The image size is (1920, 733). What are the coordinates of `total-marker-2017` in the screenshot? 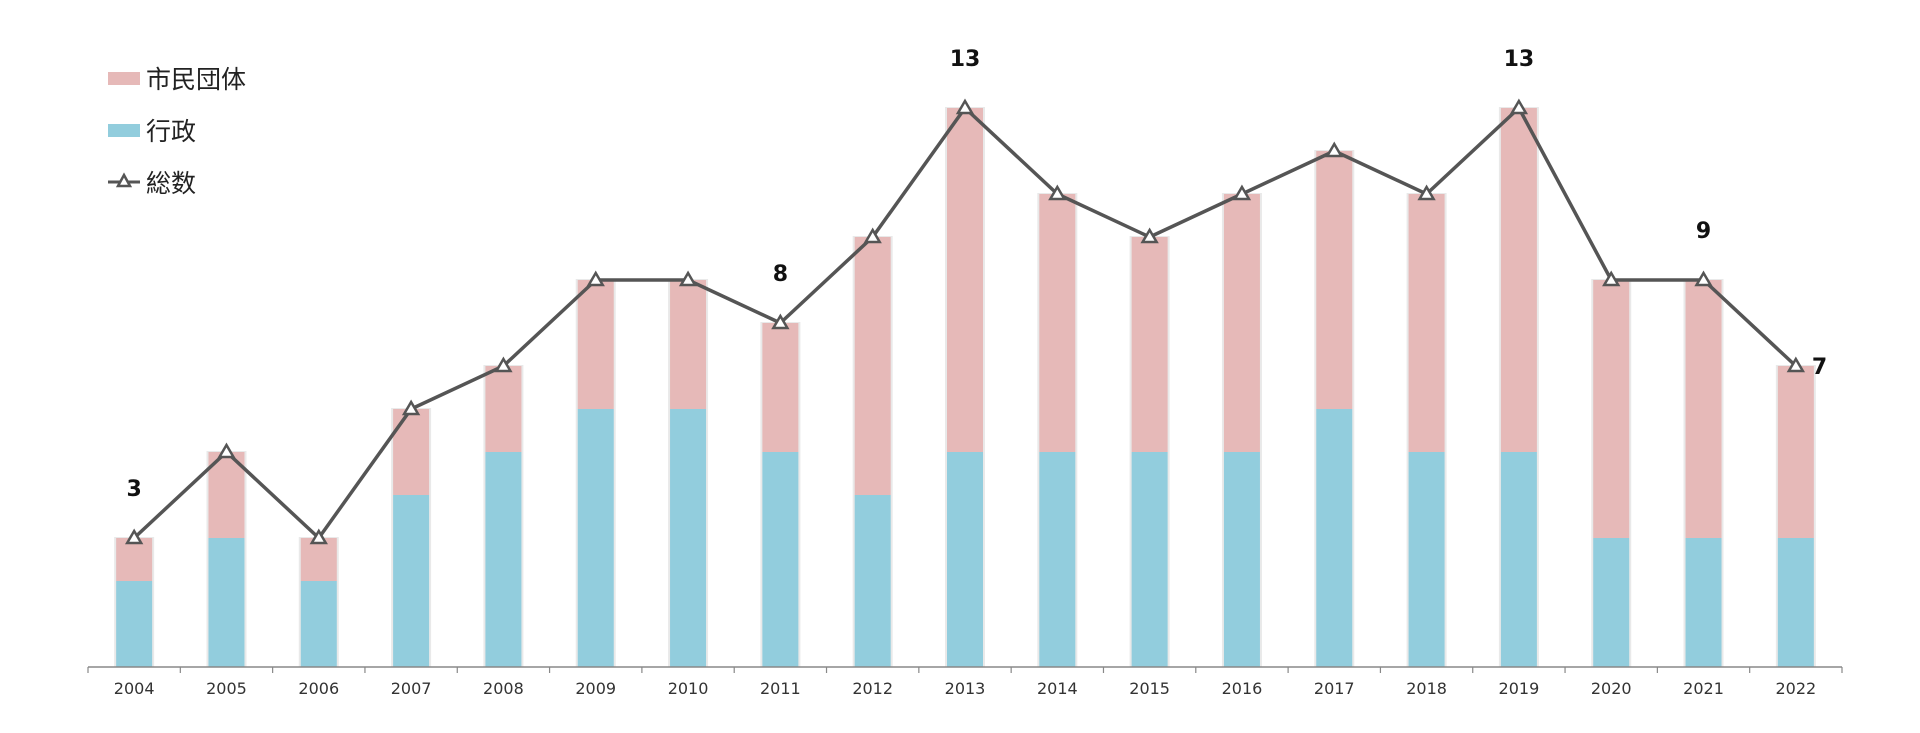 It's located at (1334, 149).